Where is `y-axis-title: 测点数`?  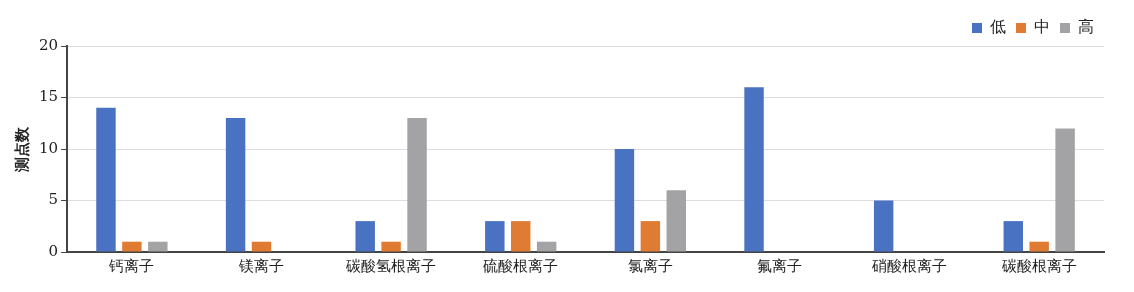
y-axis-title: 测点数 is located at coordinates (21, 149).